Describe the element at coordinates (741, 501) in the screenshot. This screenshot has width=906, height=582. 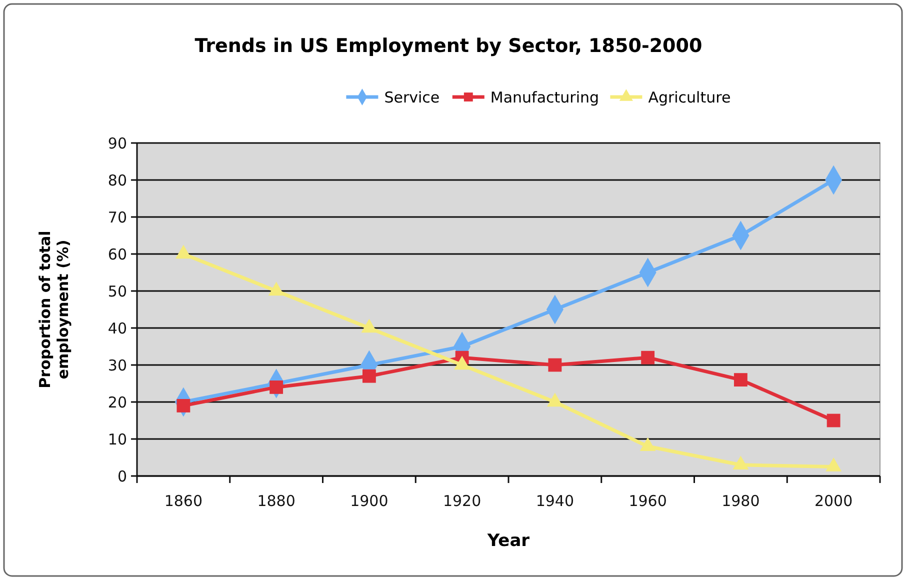
I see `x-tick-label: 1980` at that location.